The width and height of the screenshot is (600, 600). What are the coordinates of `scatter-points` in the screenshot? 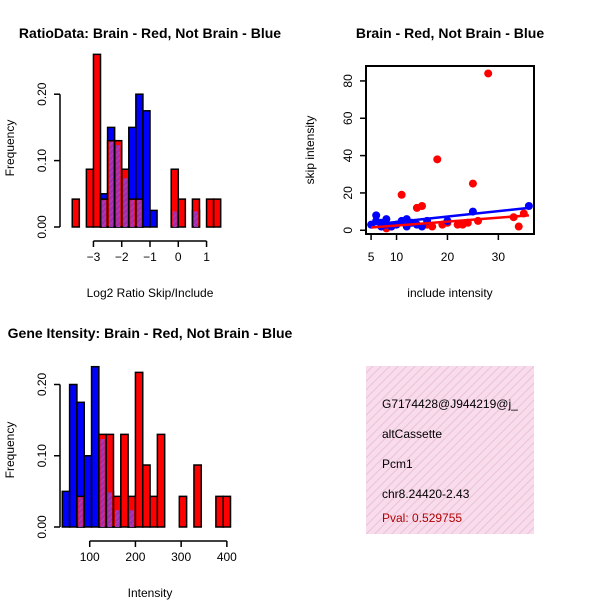 It's located at (450, 151).